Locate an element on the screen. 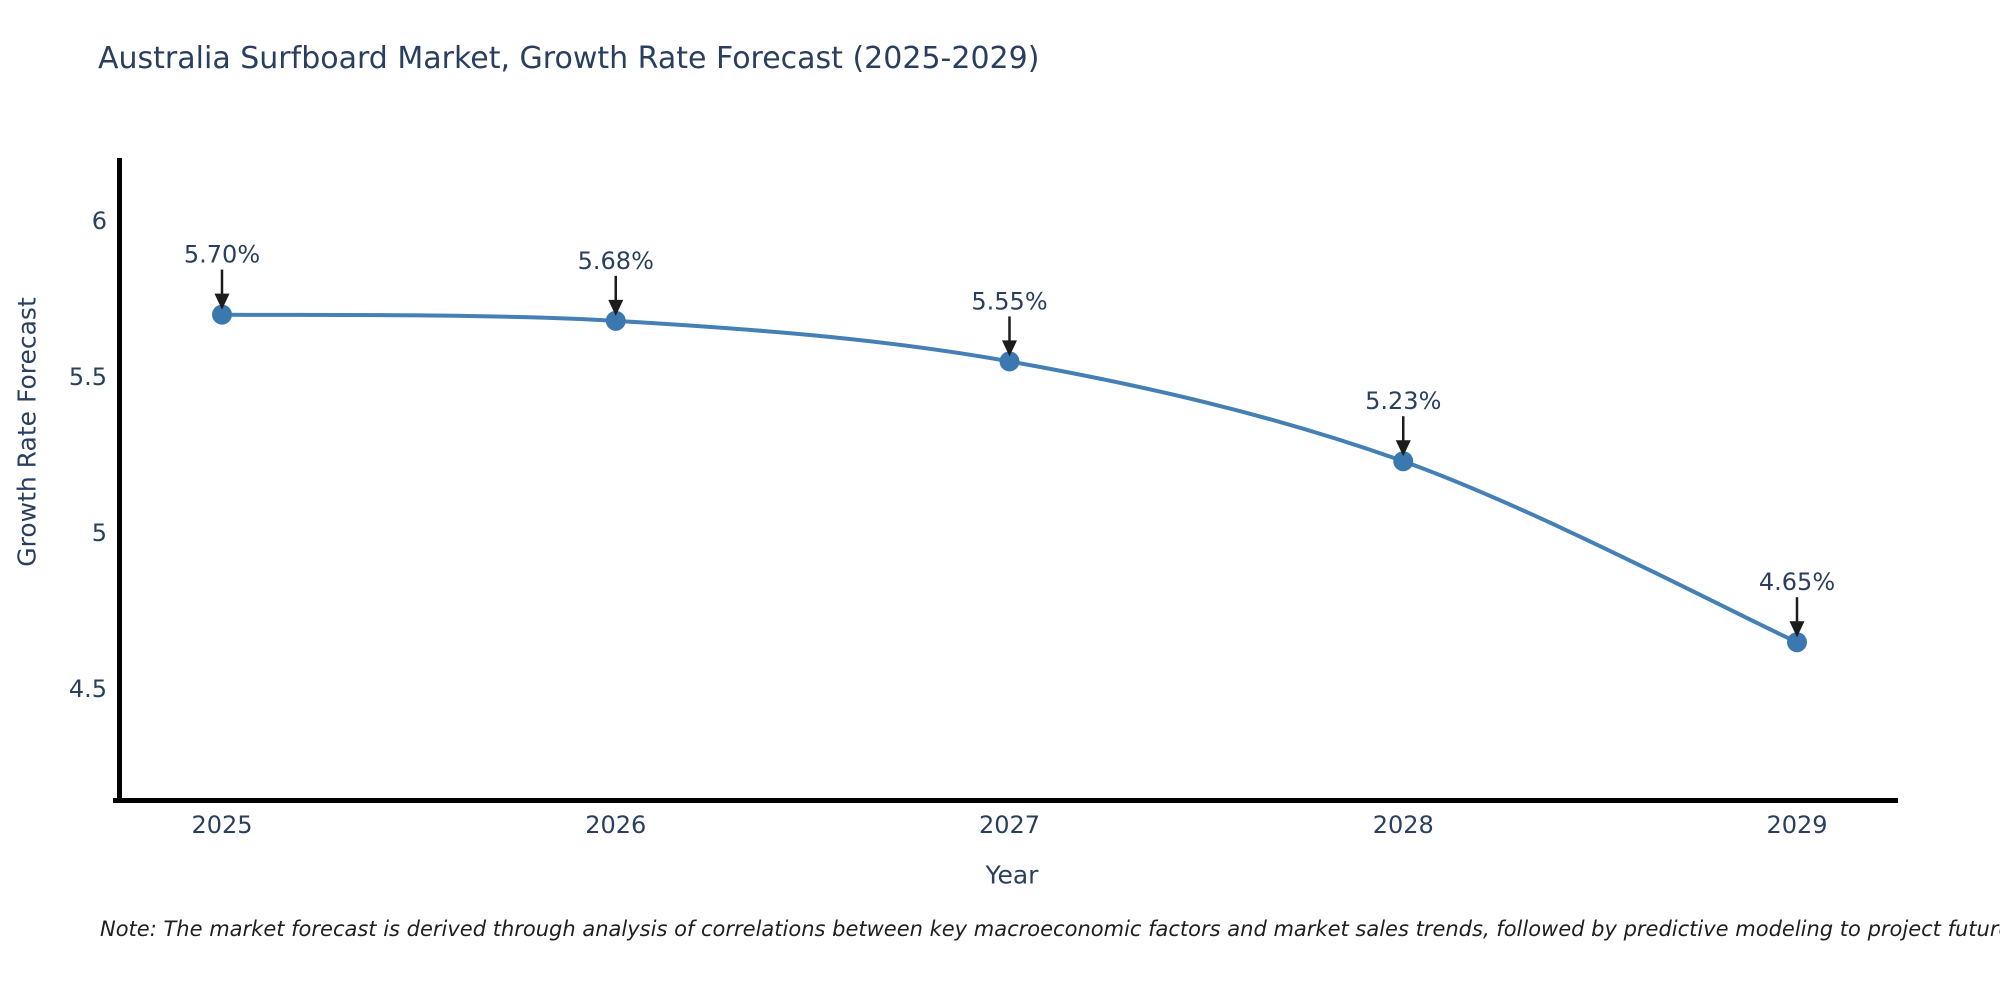 The width and height of the screenshot is (2000, 1000). x-axis-title: Year is located at coordinates (1012, 875).